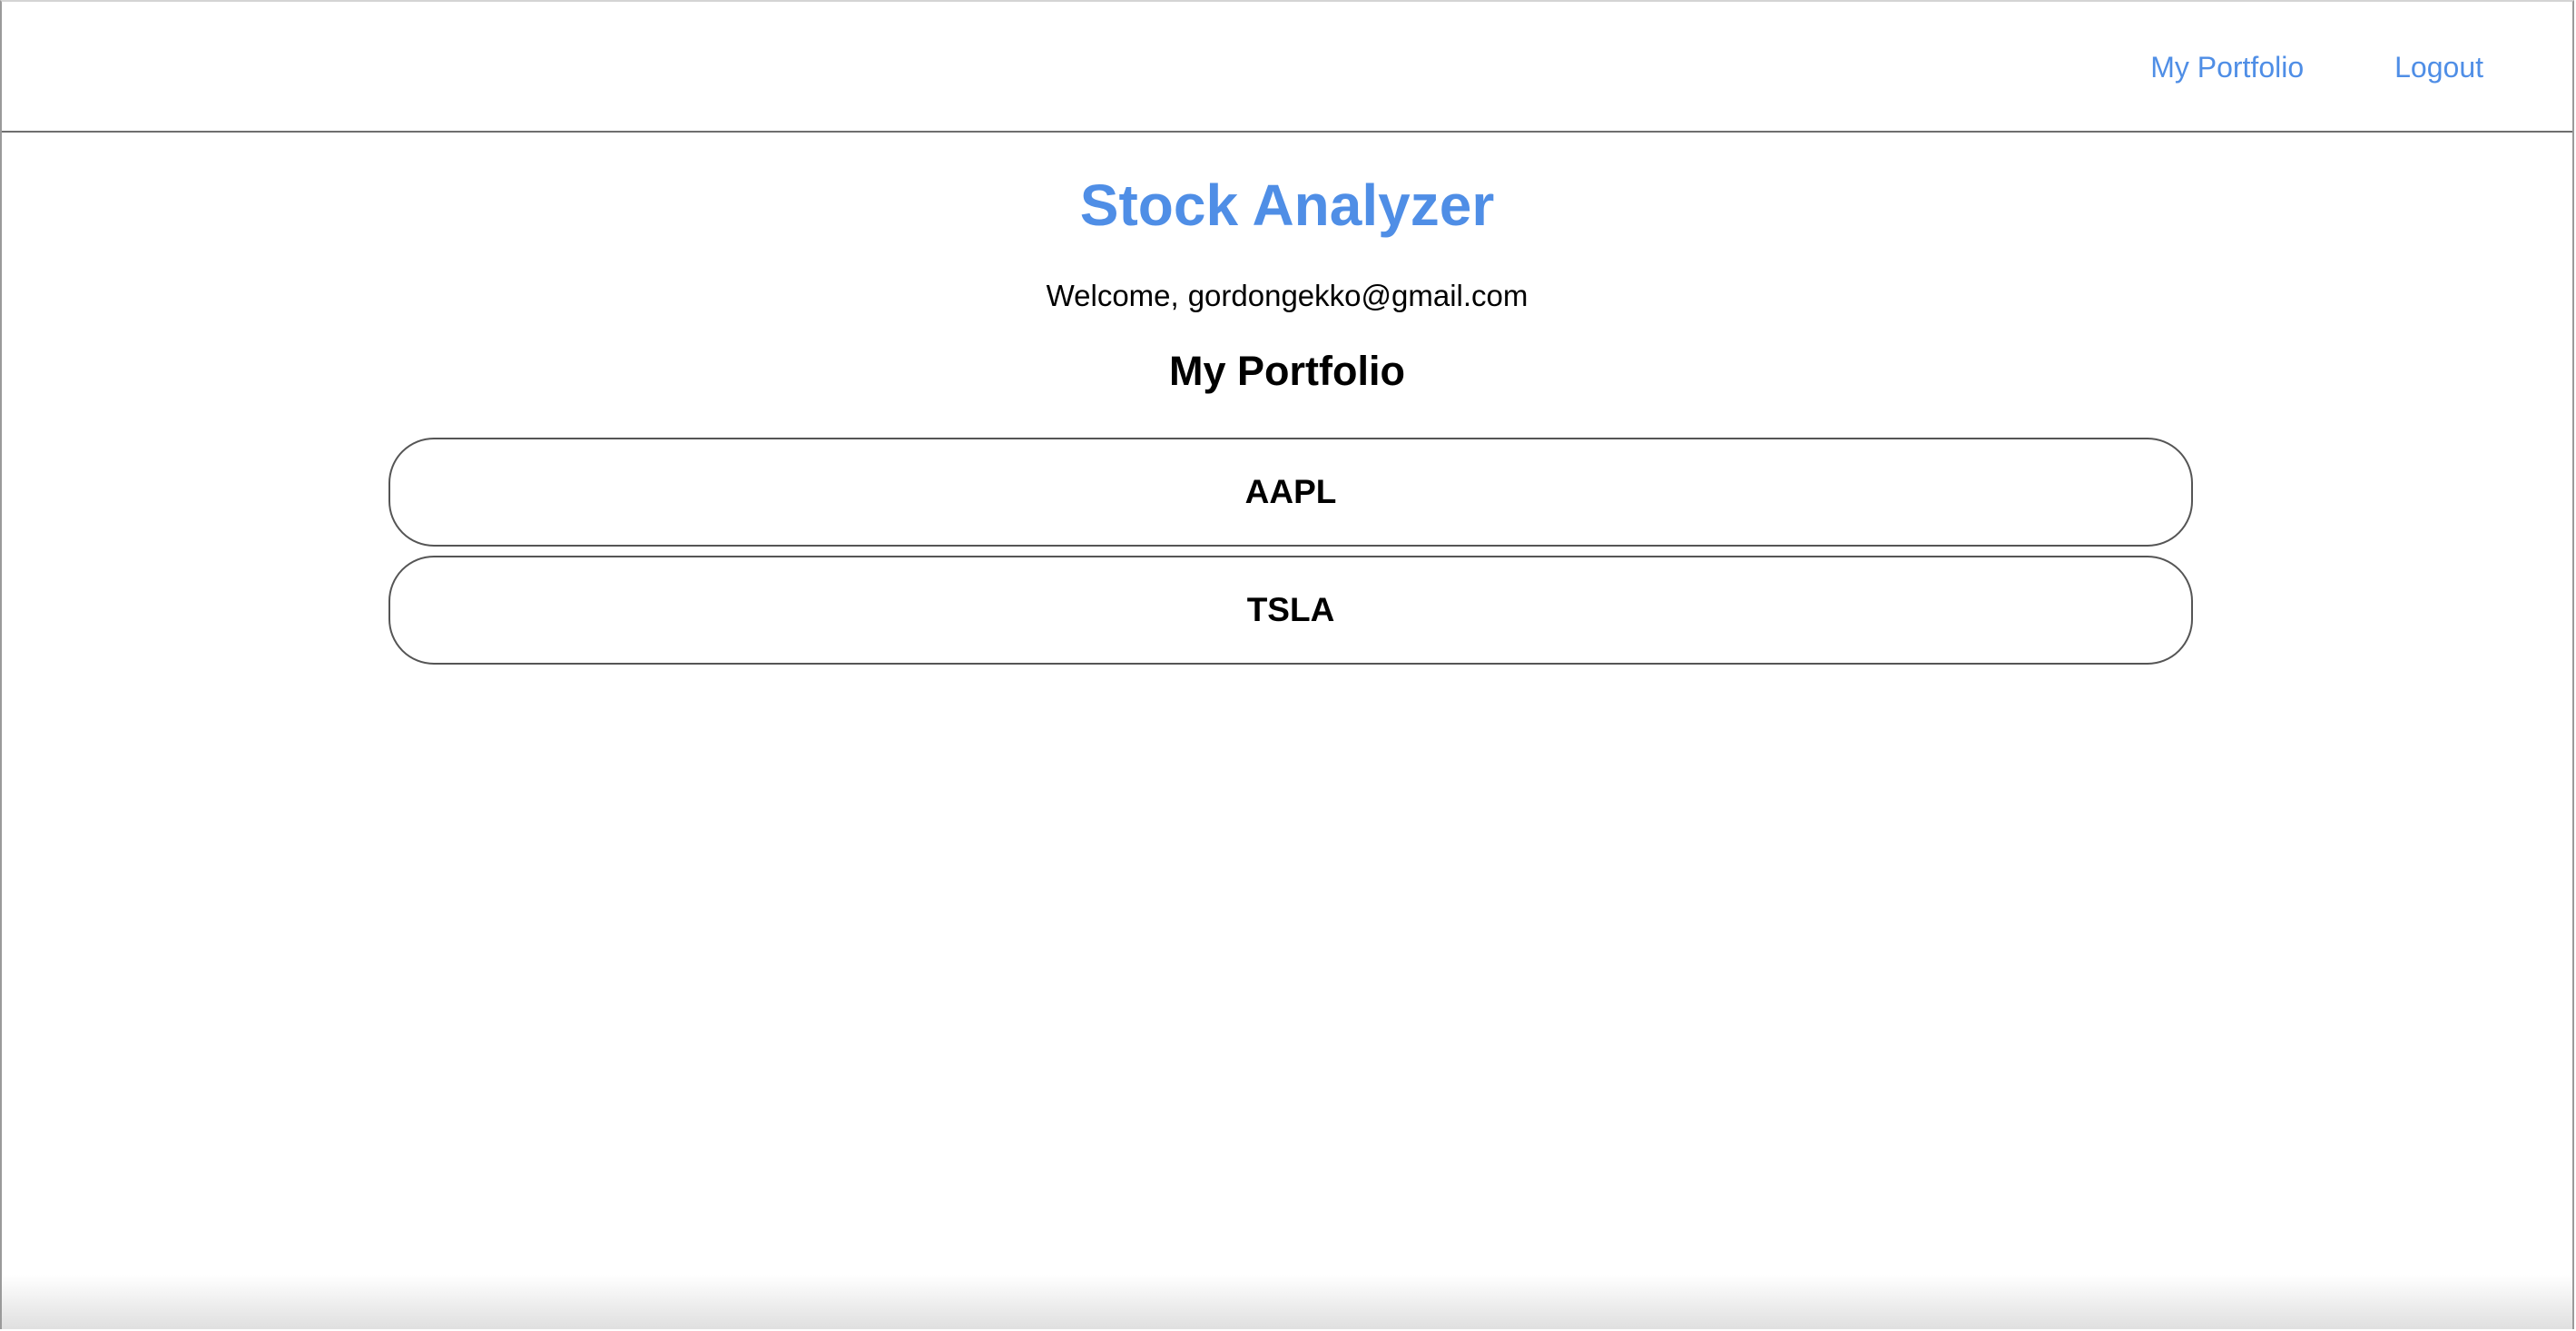 The height and width of the screenshot is (1331, 2576). I want to click on welcome-message: Welcome, gordongekko@gmail.com, so click(1287, 296).